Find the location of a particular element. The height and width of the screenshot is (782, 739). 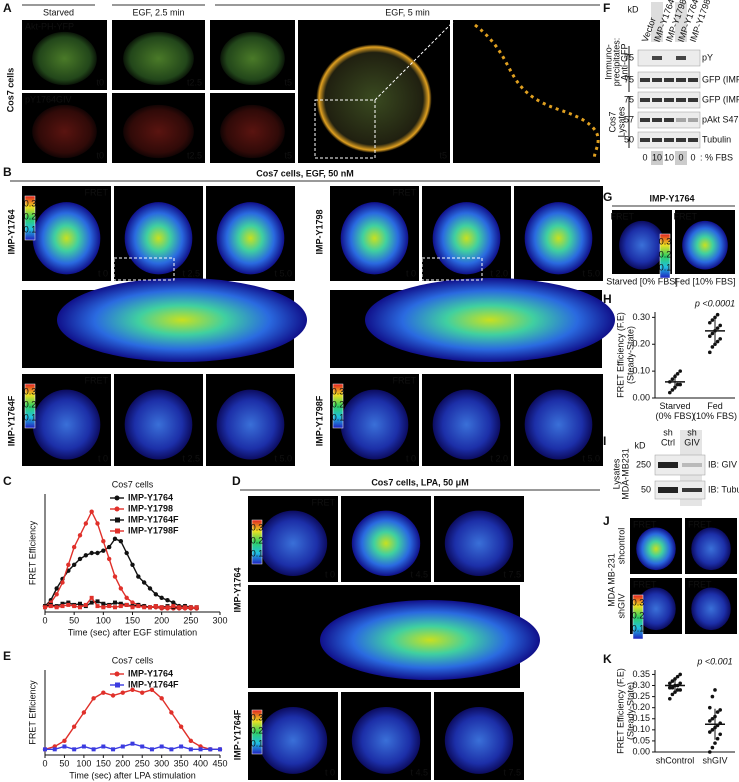

x-tick-label: 300 is located at coordinates (161, 763).